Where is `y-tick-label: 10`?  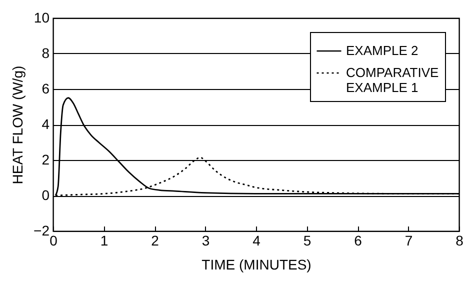 y-tick-label: 10 is located at coordinates (42, 18).